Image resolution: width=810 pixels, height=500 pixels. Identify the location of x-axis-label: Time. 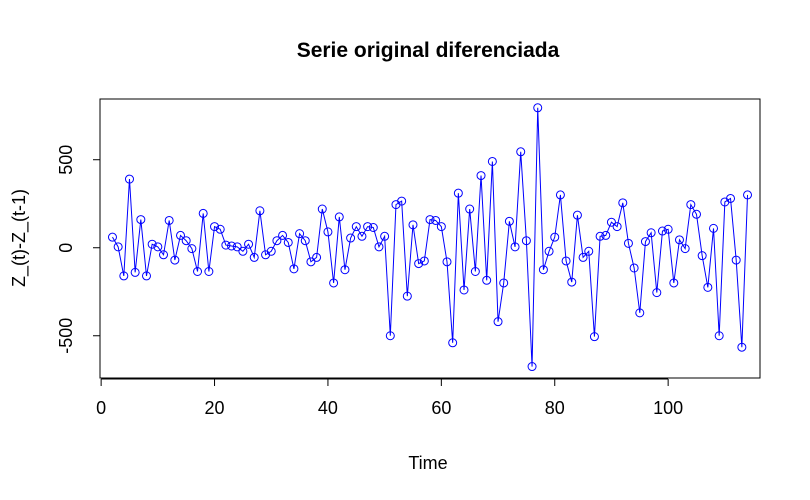
(427, 463).